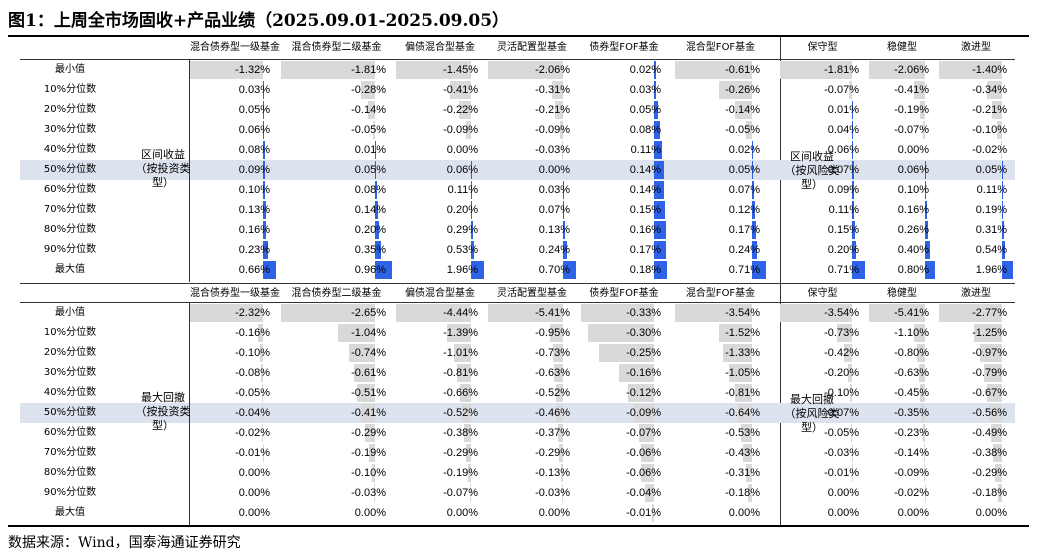 The image size is (1037, 555). Describe the element at coordinates (252, 70) in the screenshot. I see `cell-value: -1.32%` at that location.